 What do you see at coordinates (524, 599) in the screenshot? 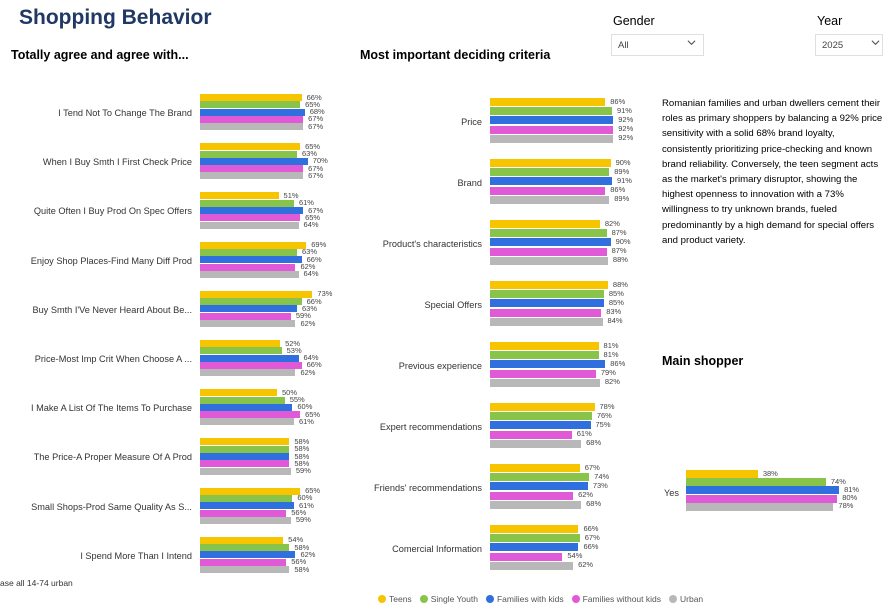
I see `legend-item-families-with-kids: Families with kids` at bounding box center [524, 599].